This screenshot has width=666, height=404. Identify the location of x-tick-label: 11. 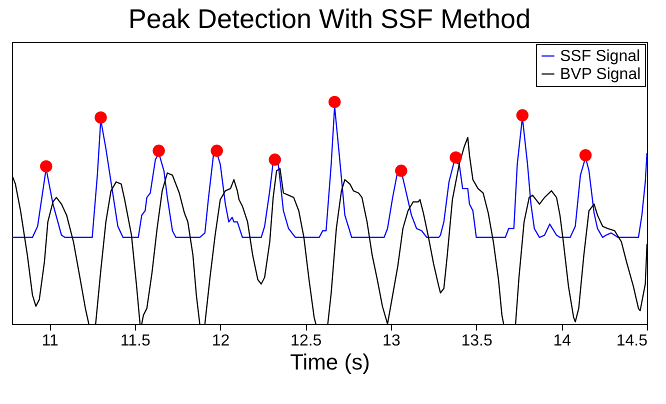
(50, 341).